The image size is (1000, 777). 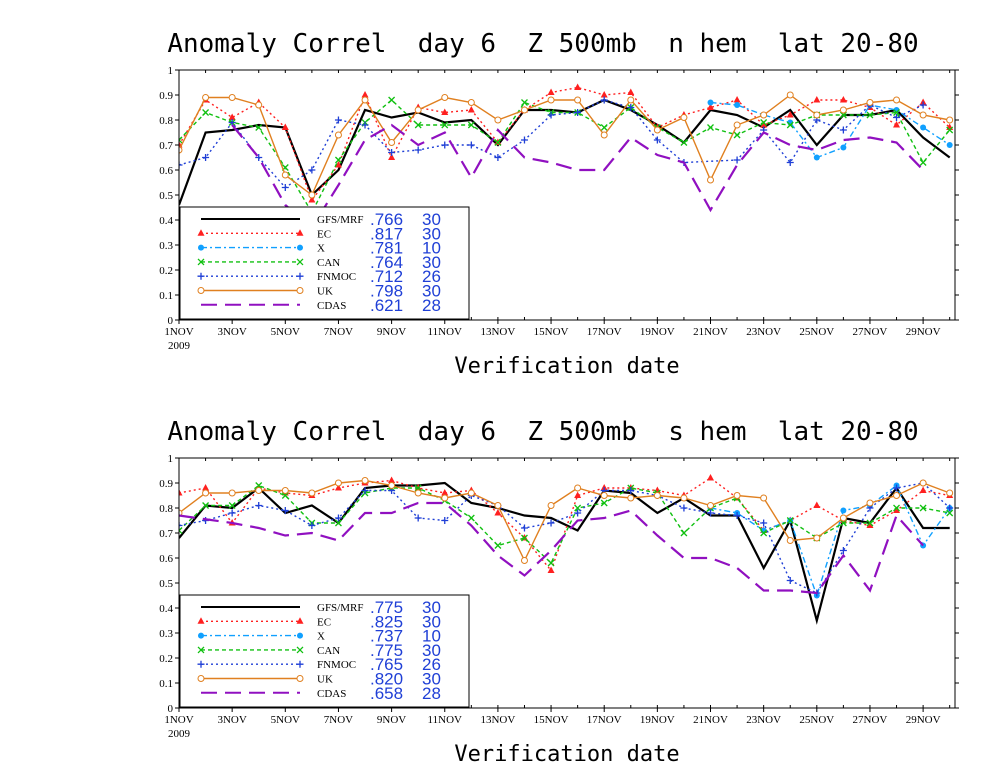 What do you see at coordinates (870, 720) in the screenshot?
I see `x-tick-label: 27NOV` at bounding box center [870, 720].